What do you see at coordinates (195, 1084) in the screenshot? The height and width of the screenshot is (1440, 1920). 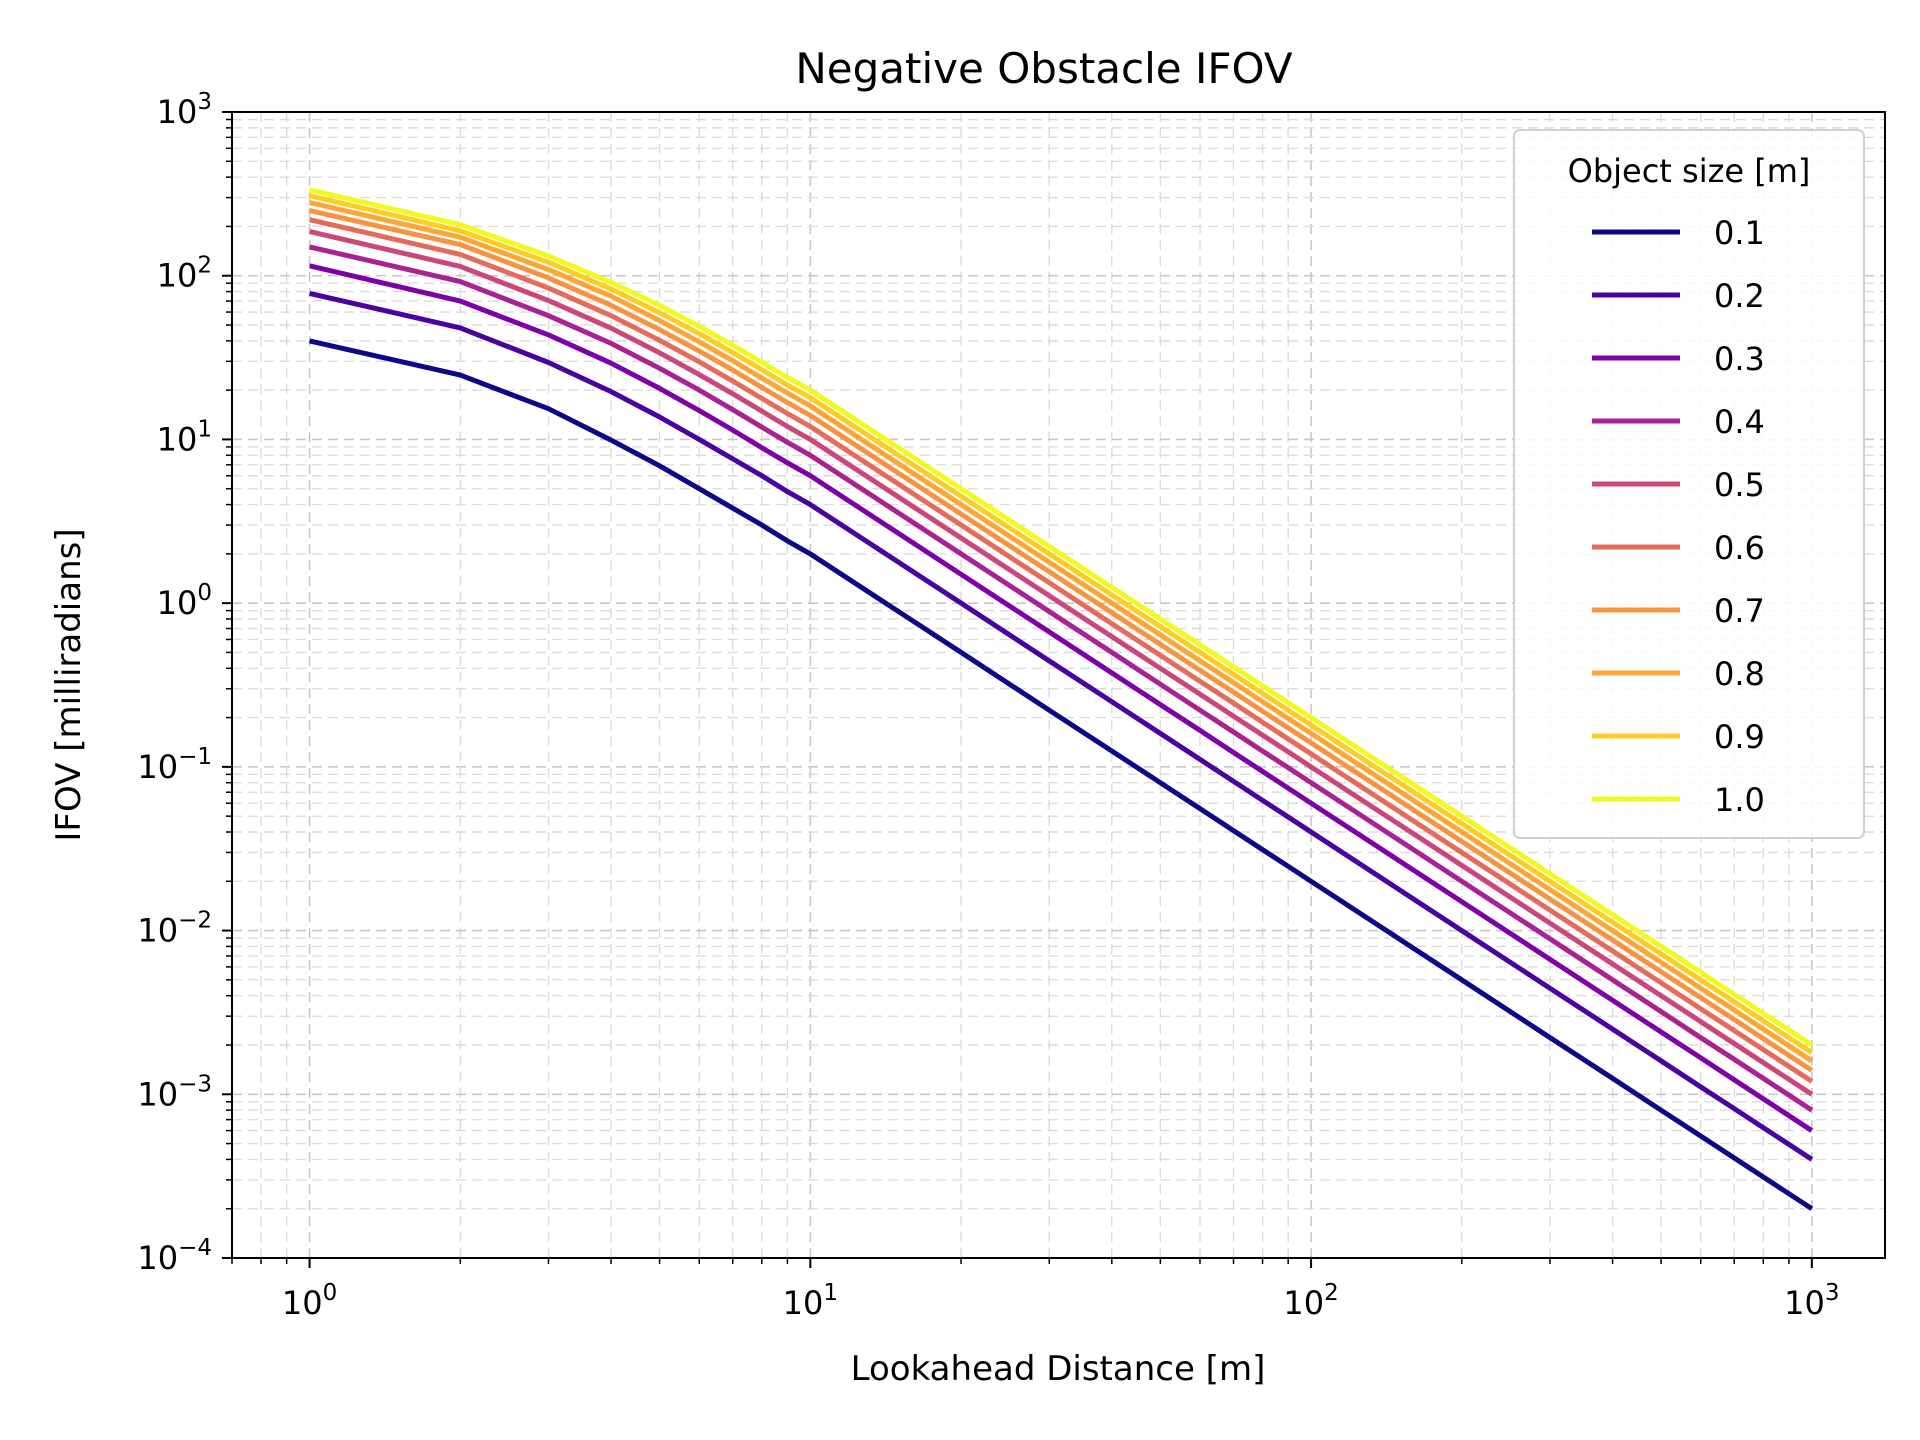 I see `y-tick-label-exponent: −3` at bounding box center [195, 1084].